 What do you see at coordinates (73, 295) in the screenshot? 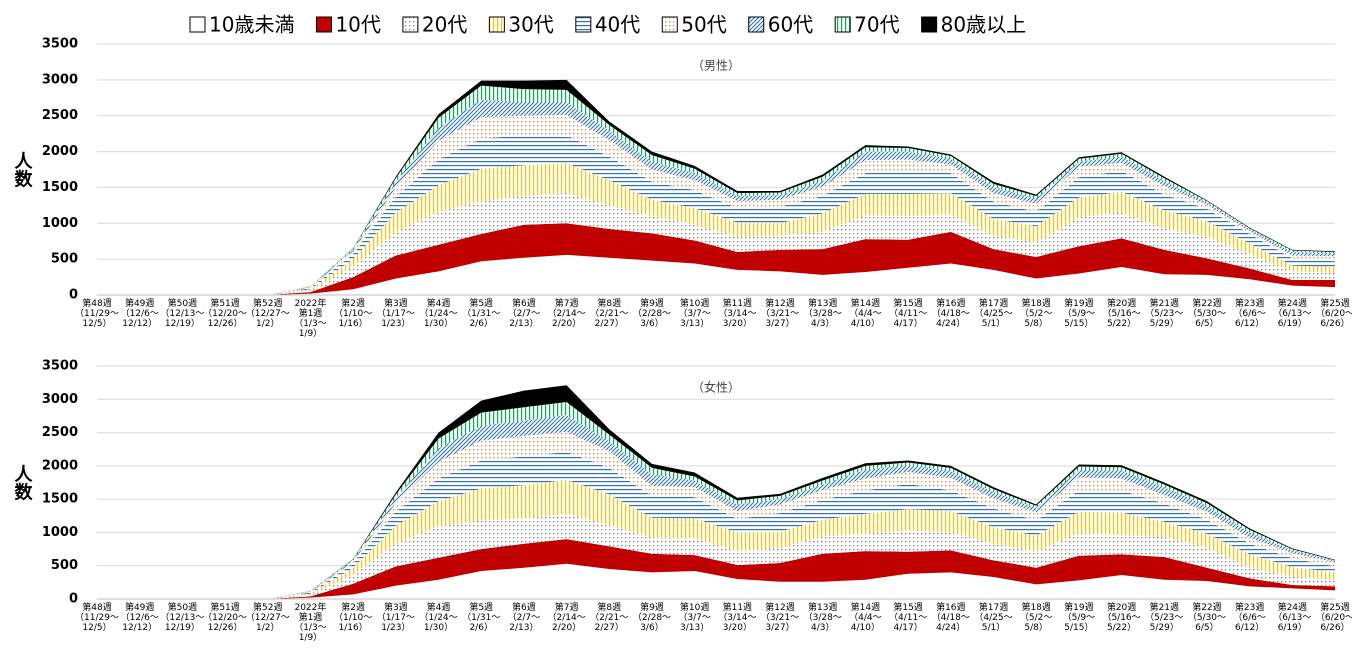
I see `y-tick-label: 0` at bounding box center [73, 295].